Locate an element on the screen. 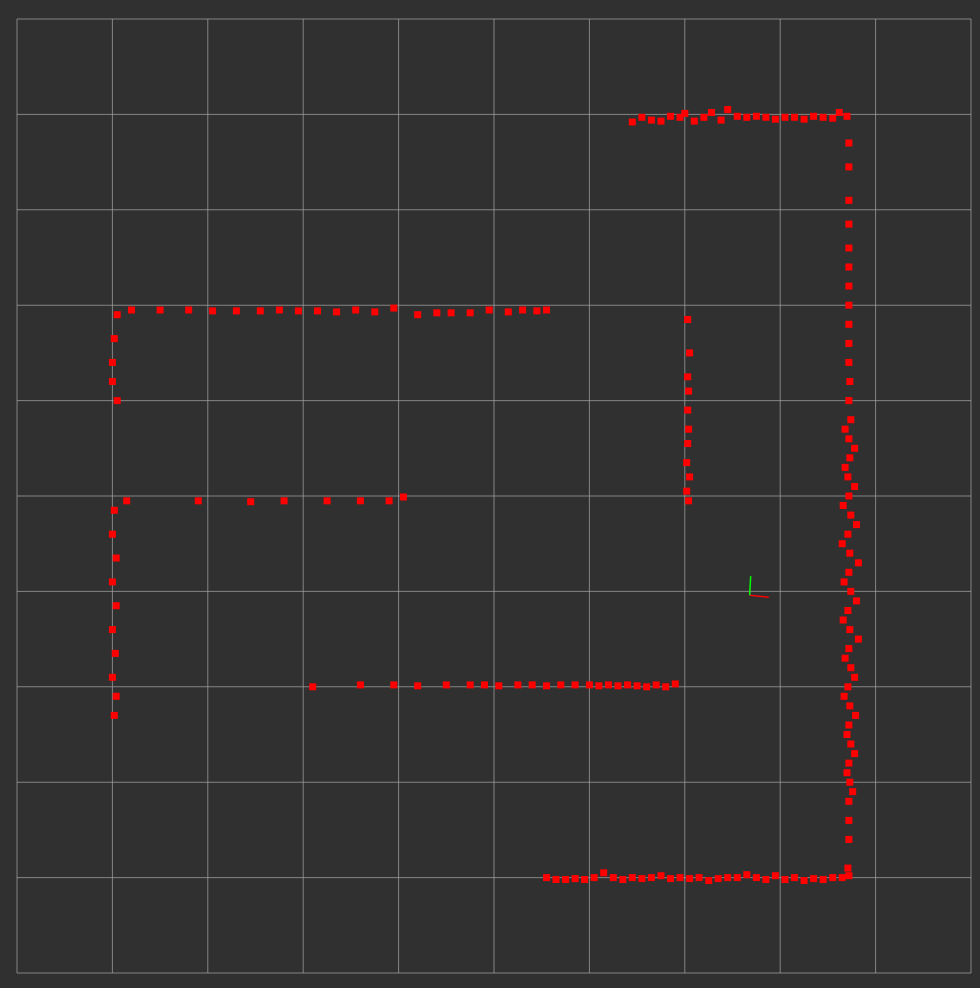 The height and width of the screenshot is (988, 980). robot-frame-axes is located at coordinates (758, 587).